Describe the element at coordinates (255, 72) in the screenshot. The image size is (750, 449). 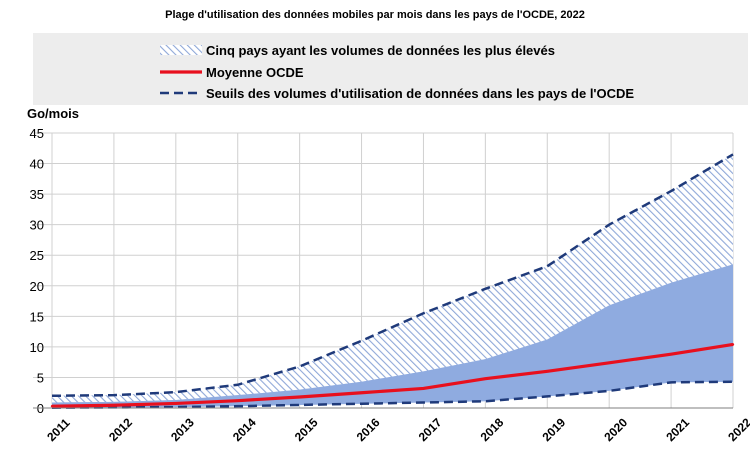
I see `legend-label: Moyenne OCDE` at that location.